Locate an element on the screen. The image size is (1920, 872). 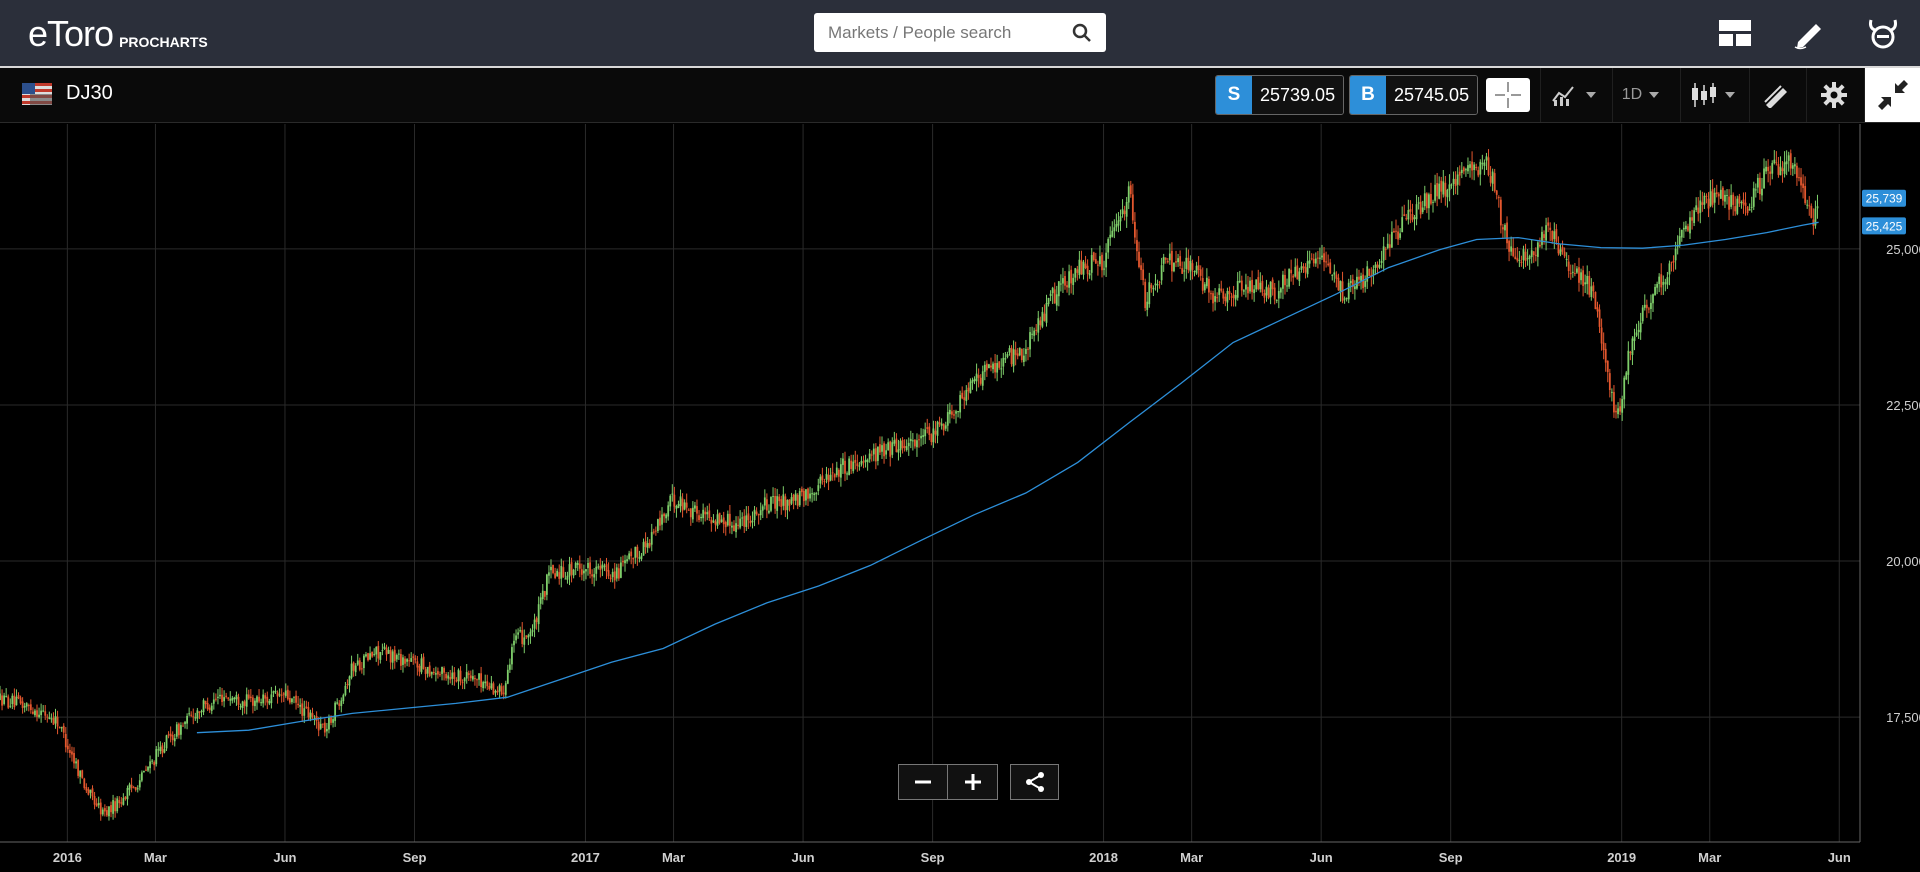
collapse-button is located at coordinates (1892, 95).